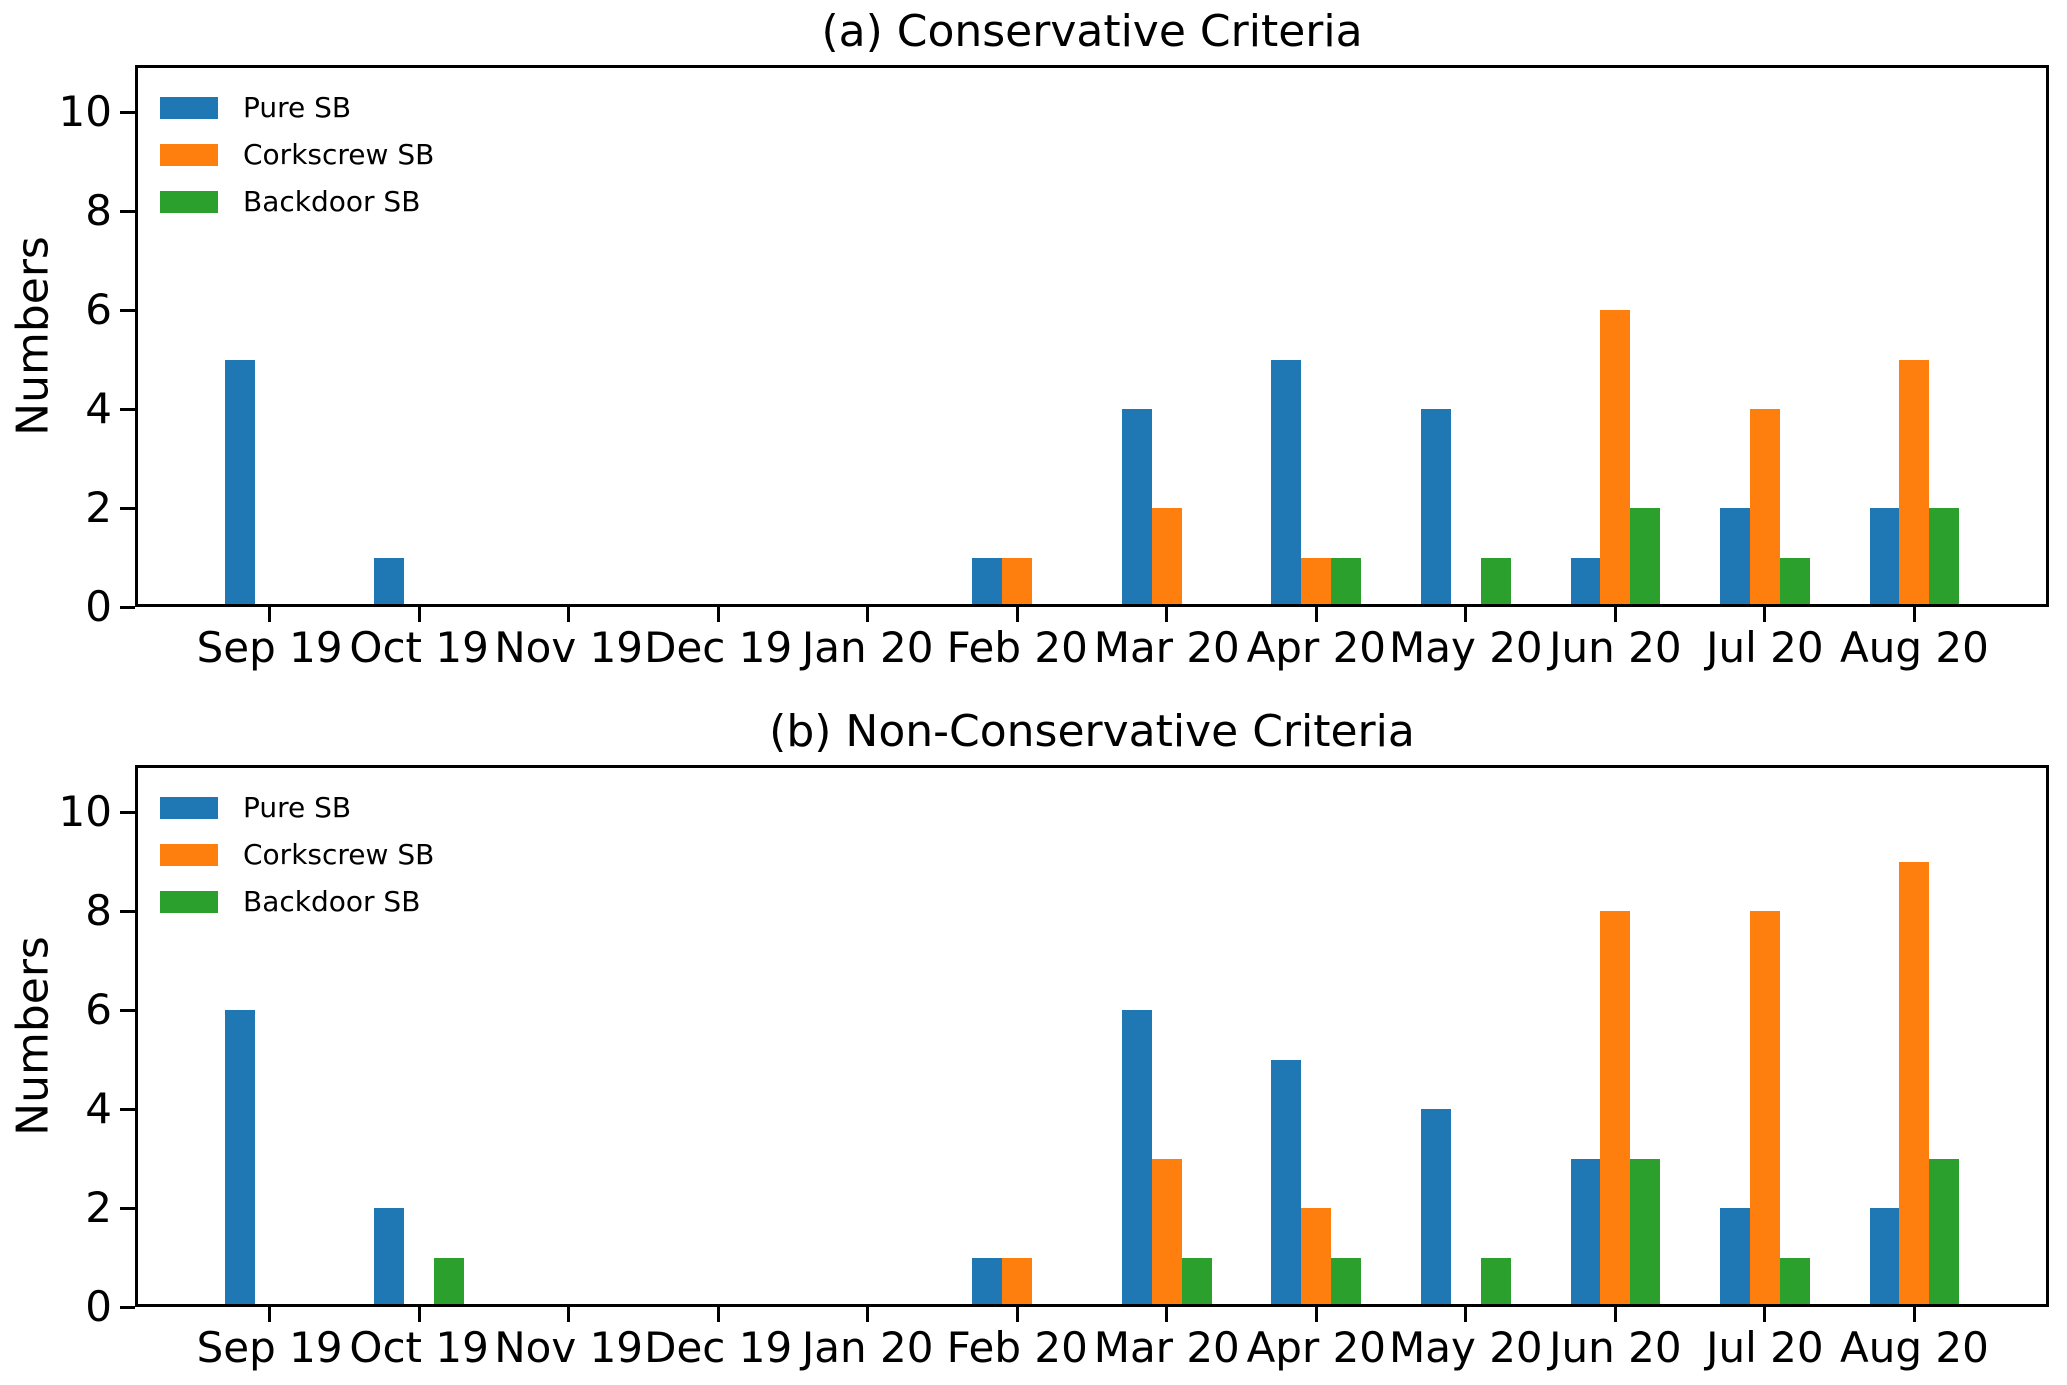 Image resolution: width=2067 pixels, height=1385 pixels. I want to click on chart-b-title: (b) Non-Conservative Criteria, so click(1092, 731).